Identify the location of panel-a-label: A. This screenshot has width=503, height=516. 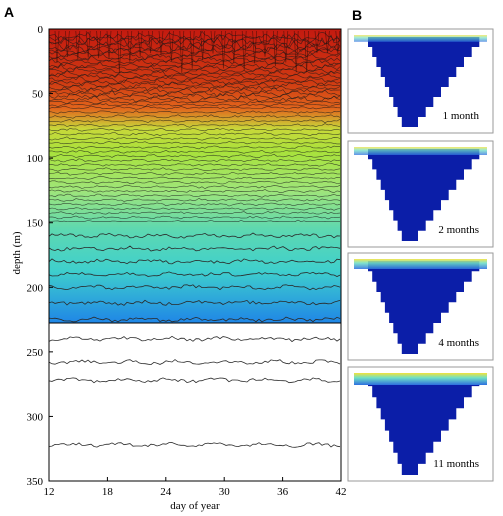
(9, 12).